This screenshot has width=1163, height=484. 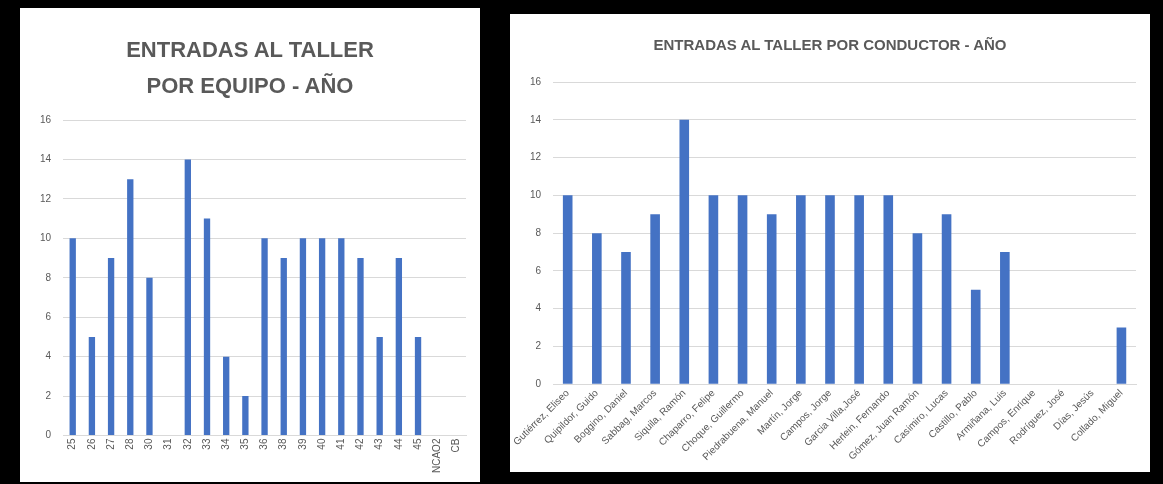 What do you see at coordinates (110, 444) in the screenshot?
I see `x-tick-label: 27` at bounding box center [110, 444].